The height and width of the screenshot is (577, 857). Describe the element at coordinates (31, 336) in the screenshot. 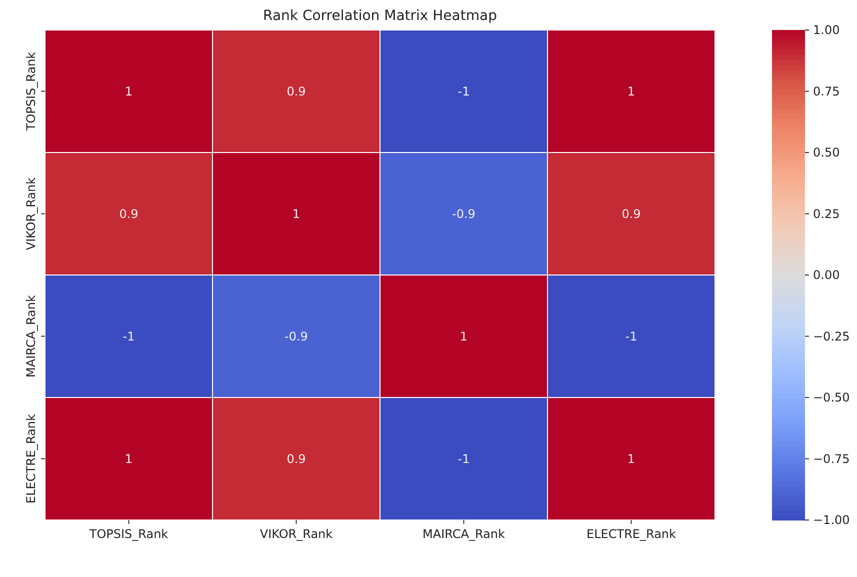

I see `y-tick-label: MAIRCA_Rank` at that location.